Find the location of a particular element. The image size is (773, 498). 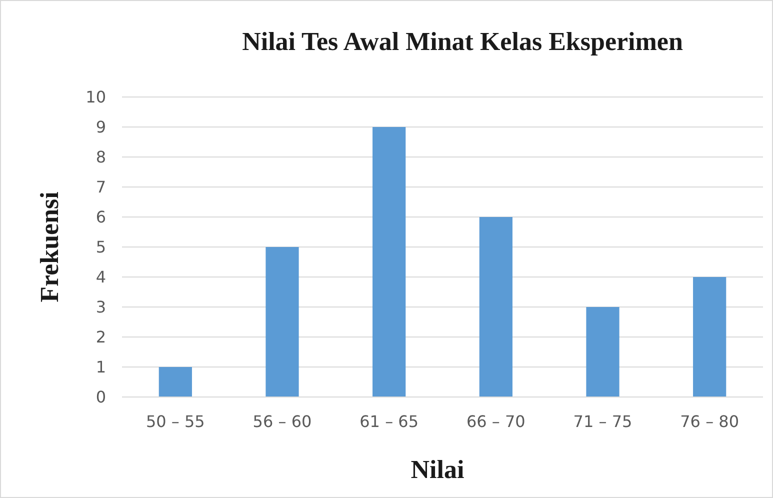

x-tick-label: 76 – 80 is located at coordinates (710, 421).